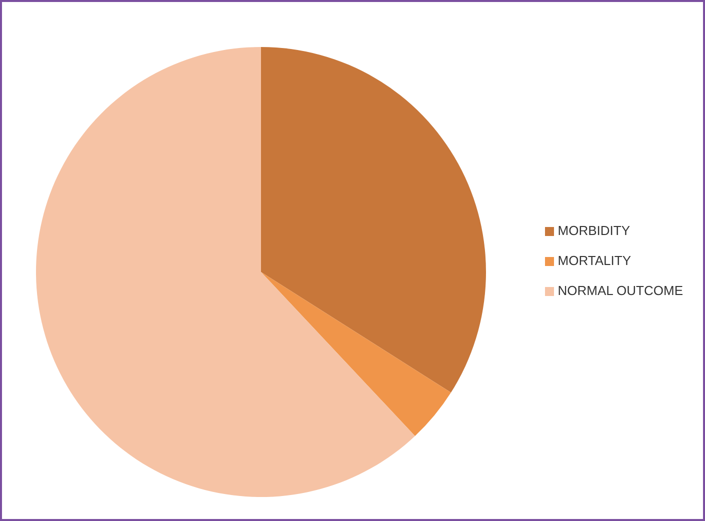 This screenshot has width=705, height=521. Describe the element at coordinates (356, 354) in the screenshot. I see `pie-slice` at that location.